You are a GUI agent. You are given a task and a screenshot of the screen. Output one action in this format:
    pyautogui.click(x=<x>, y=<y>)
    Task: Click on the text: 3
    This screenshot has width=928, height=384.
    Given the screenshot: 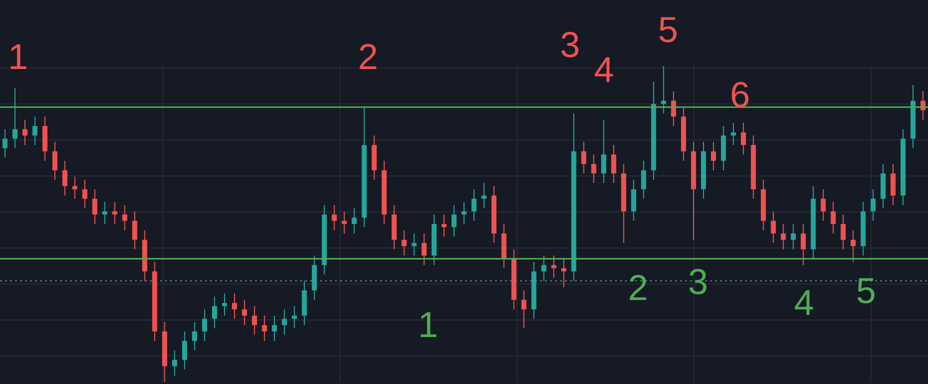 What is the action you would take?
    pyautogui.click(x=570, y=44)
    